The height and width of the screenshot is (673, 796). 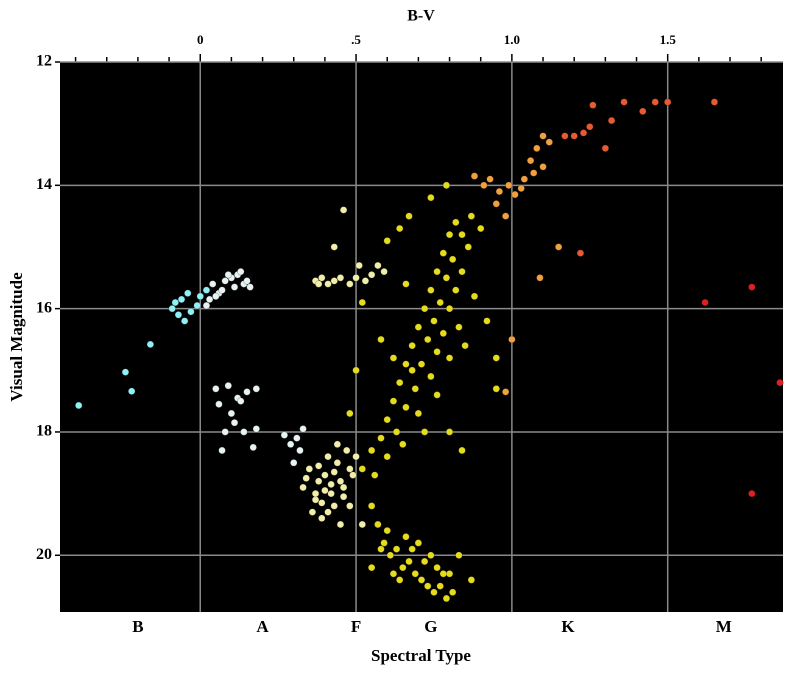 I want to click on spectral-type-label: G, so click(x=430, y=626).